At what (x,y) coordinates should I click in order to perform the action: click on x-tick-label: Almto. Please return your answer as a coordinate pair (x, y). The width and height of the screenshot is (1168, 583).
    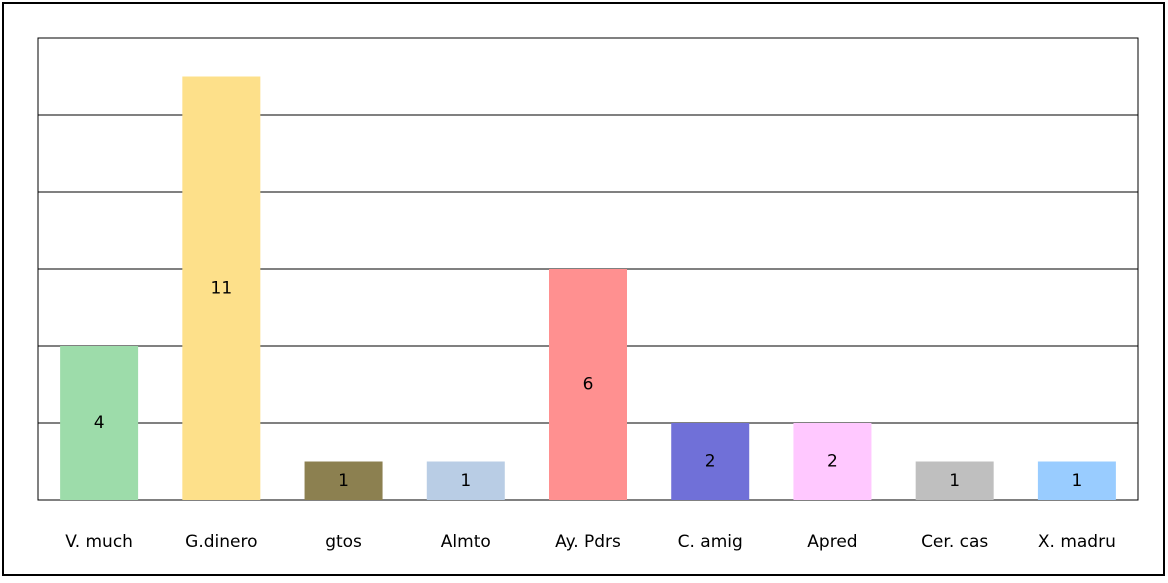
    Looking at the image, I should click on (466, 542).